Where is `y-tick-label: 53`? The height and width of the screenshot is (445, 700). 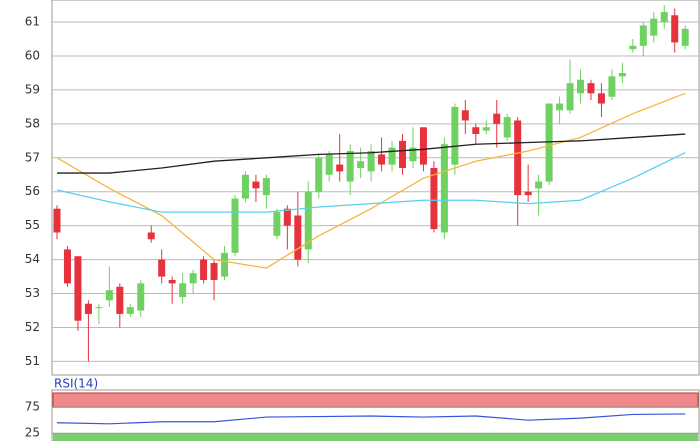
y-tick-label: 53 is located at coordinates (32, 293).